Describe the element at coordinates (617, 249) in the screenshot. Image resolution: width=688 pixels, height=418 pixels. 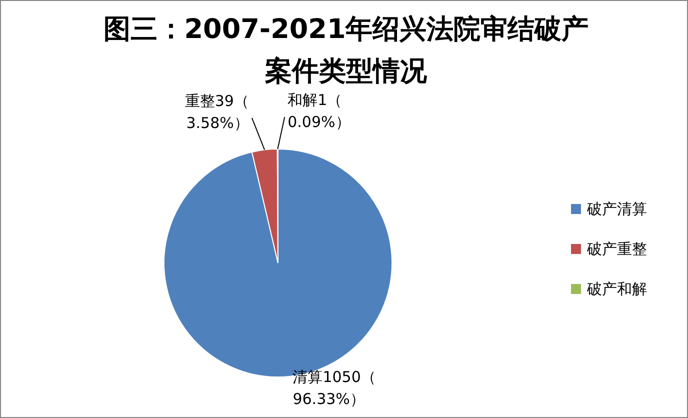
I see `legend-label: 破产重整` at that location.